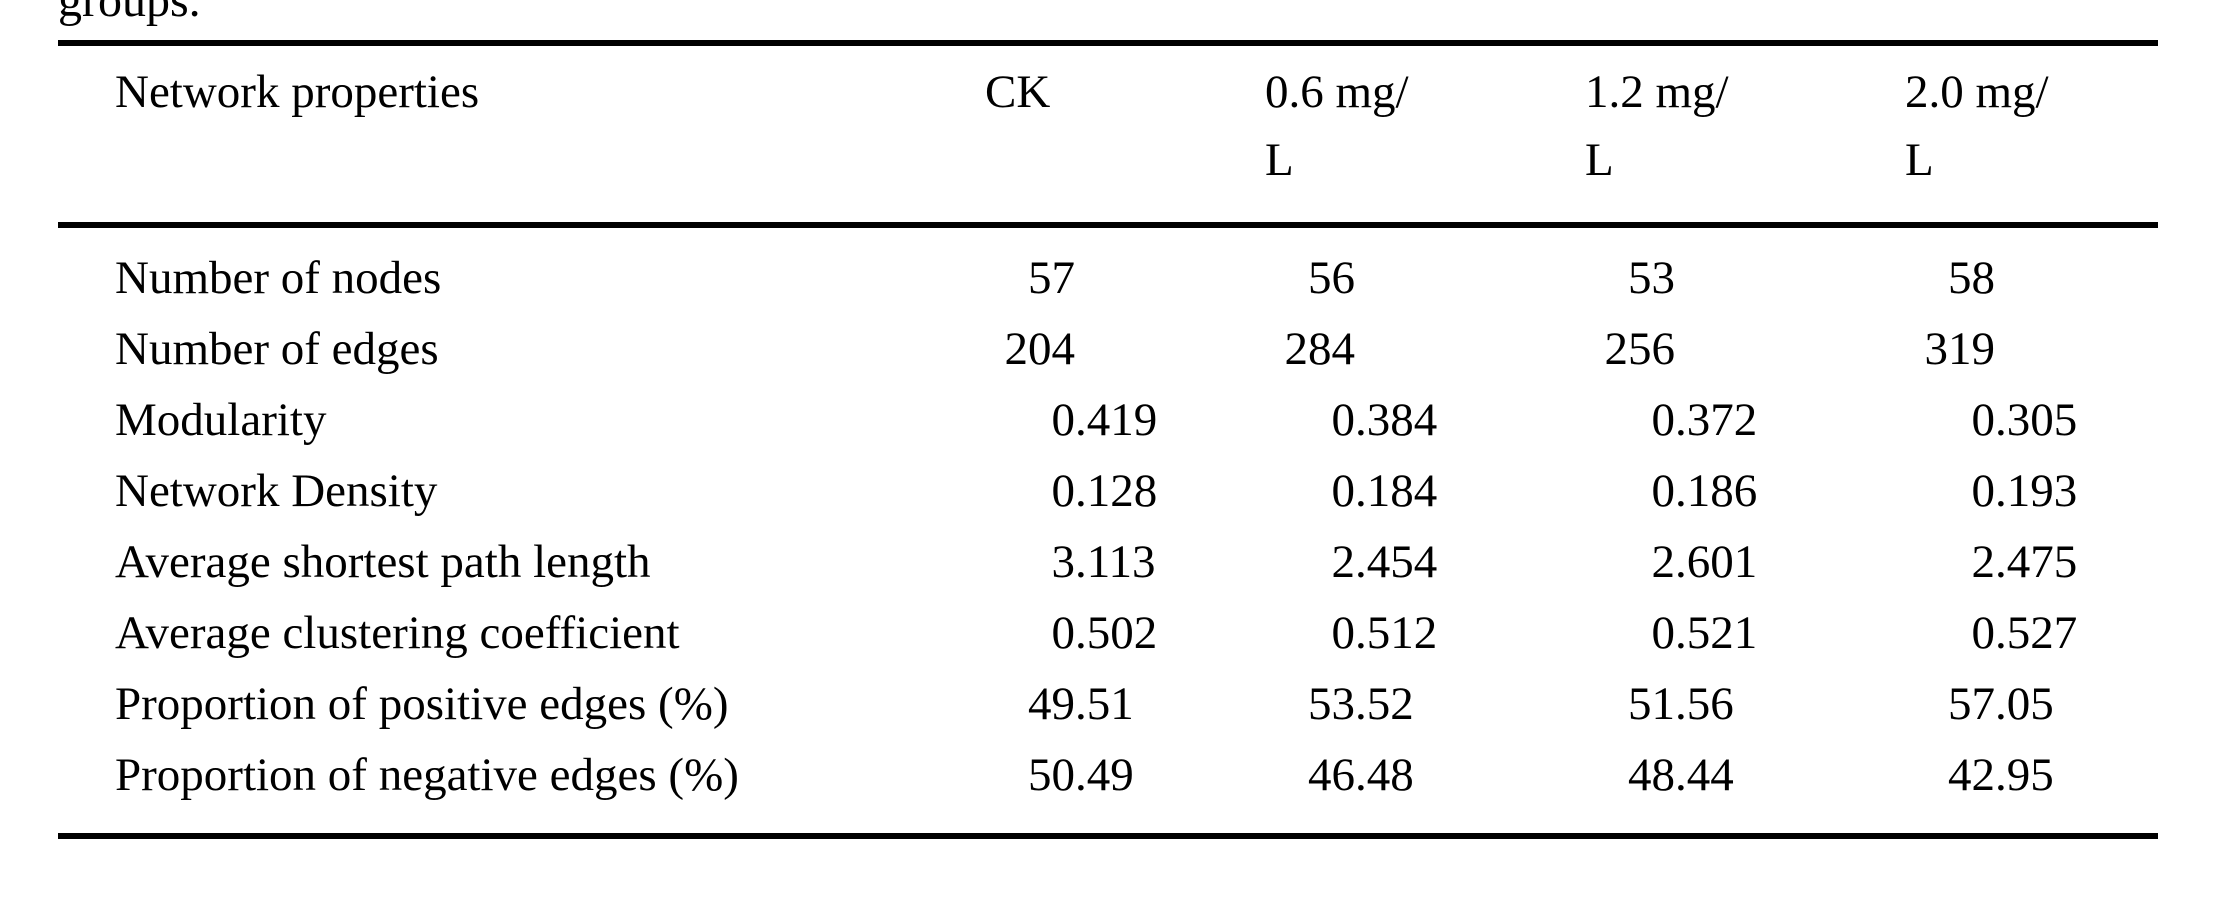 This screenshot has height=908, width=2239. Describe the element at coordinates (1051, 775) in the screenshot. I see `value-integer-part: 50` at that location.